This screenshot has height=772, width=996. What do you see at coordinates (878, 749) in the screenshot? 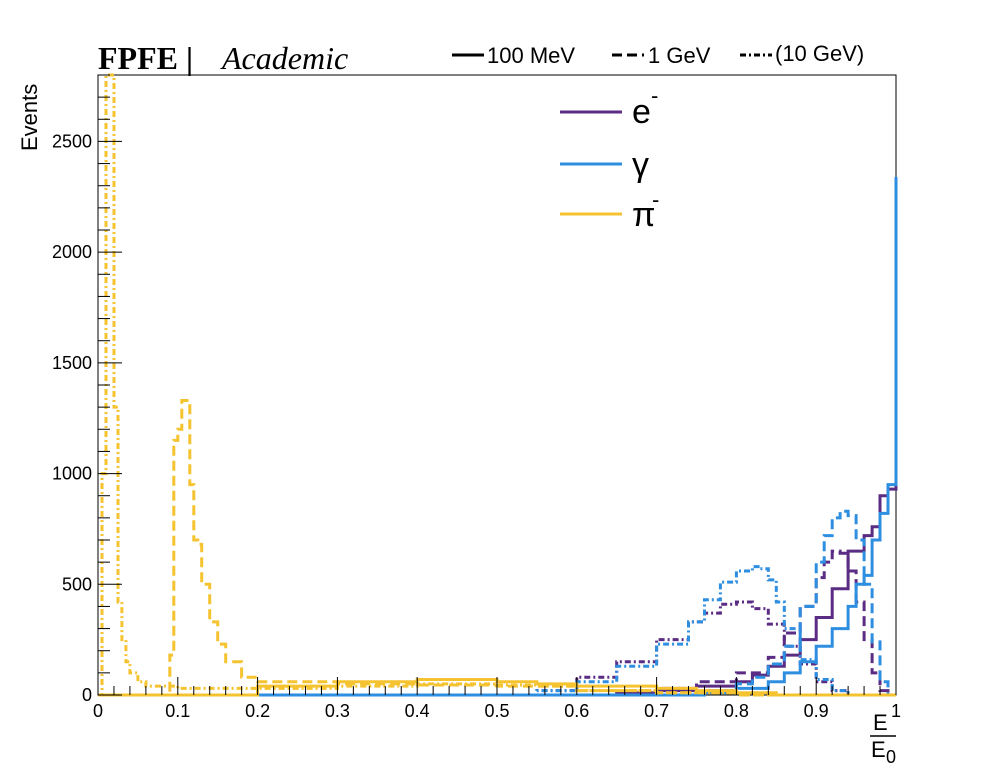
I see `x-axis-title-denominator: E` at bounding box center [878, 749].